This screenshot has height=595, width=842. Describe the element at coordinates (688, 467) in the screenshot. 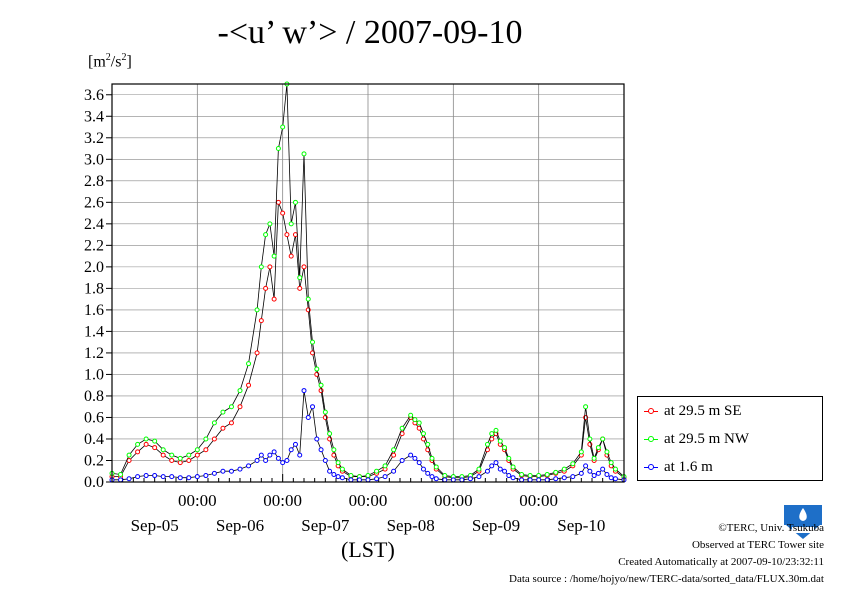

I see `legend-label-low: at 1.6 m` at that location.